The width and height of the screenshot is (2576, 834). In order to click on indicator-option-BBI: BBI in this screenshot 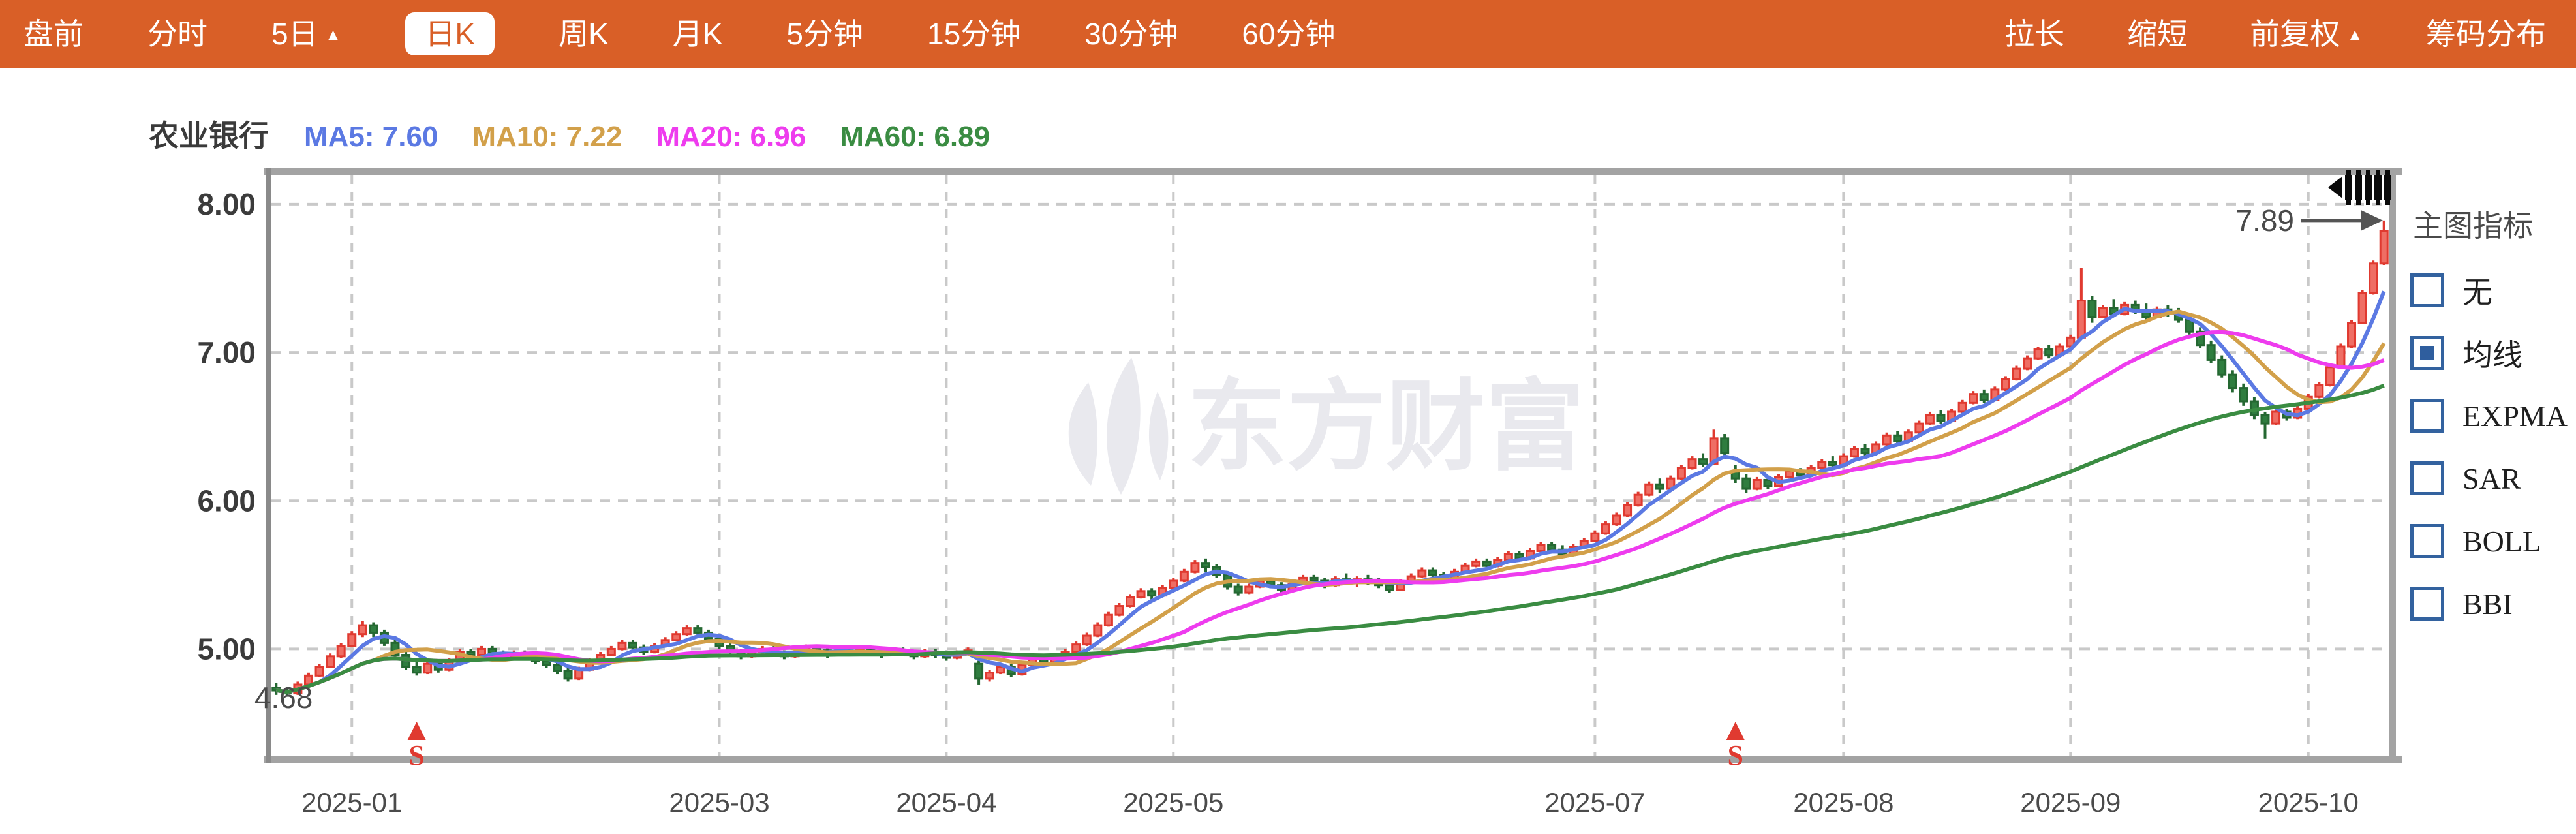, I will do `click(2489, 604)`.